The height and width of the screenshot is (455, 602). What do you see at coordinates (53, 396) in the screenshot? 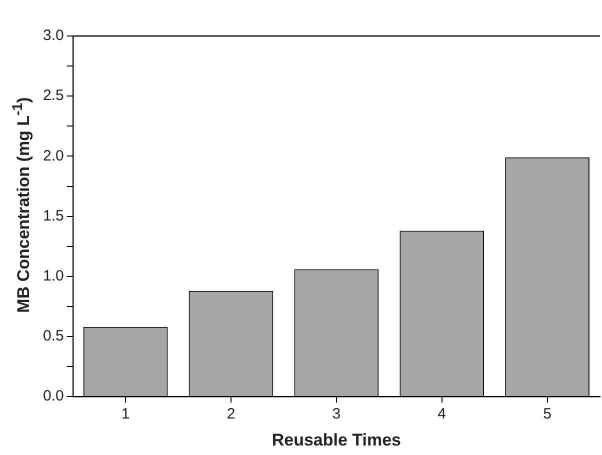
I see `y-tick-label: 0.0` at bounding box center [53, 396].